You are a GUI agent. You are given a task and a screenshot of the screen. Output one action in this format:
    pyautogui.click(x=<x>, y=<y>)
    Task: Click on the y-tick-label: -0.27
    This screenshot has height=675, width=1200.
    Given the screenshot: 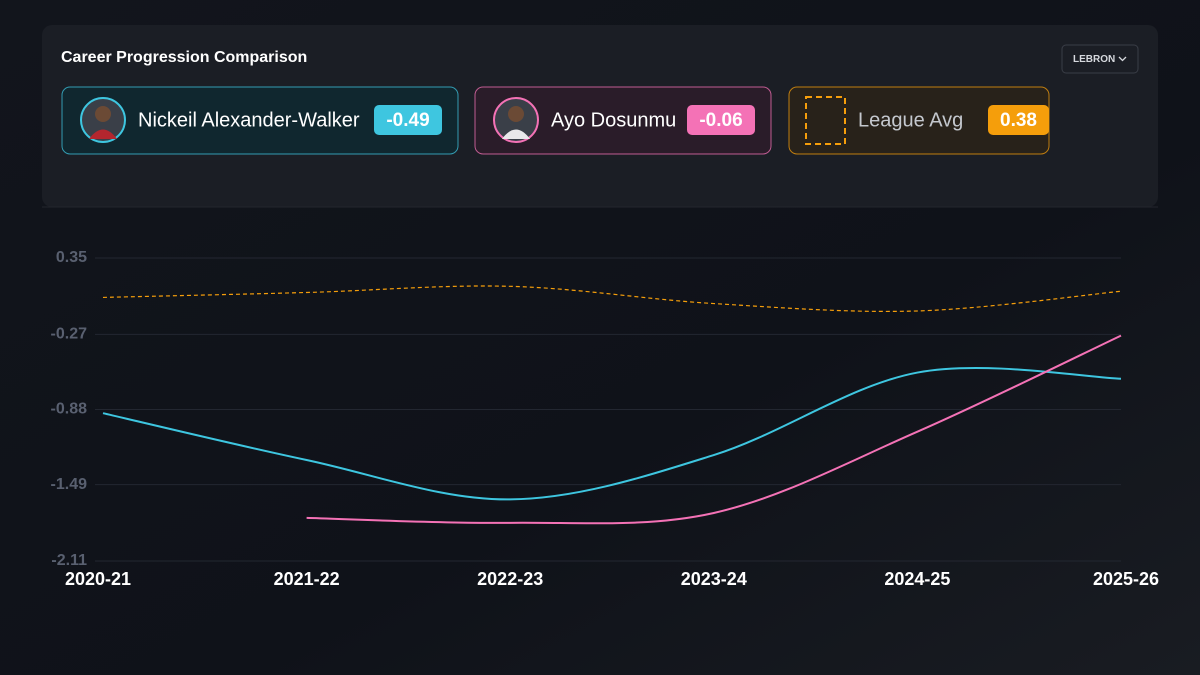 What is the action you would take?
    pyautogui.click(x=69, y=334)
    